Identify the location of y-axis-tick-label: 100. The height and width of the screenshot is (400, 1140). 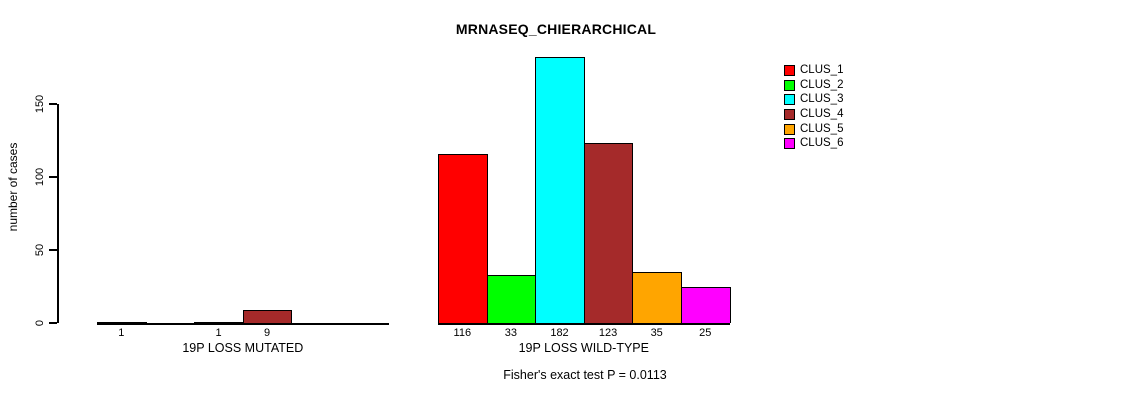
(40, 177).